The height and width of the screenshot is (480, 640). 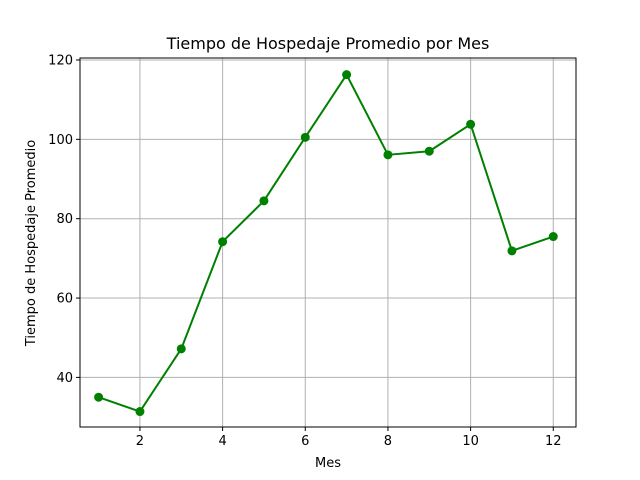 What do you see at coordinates (328, 463) in the screenshot?
I see `x-axis-title: Mes` at bounding box center [328, 463].